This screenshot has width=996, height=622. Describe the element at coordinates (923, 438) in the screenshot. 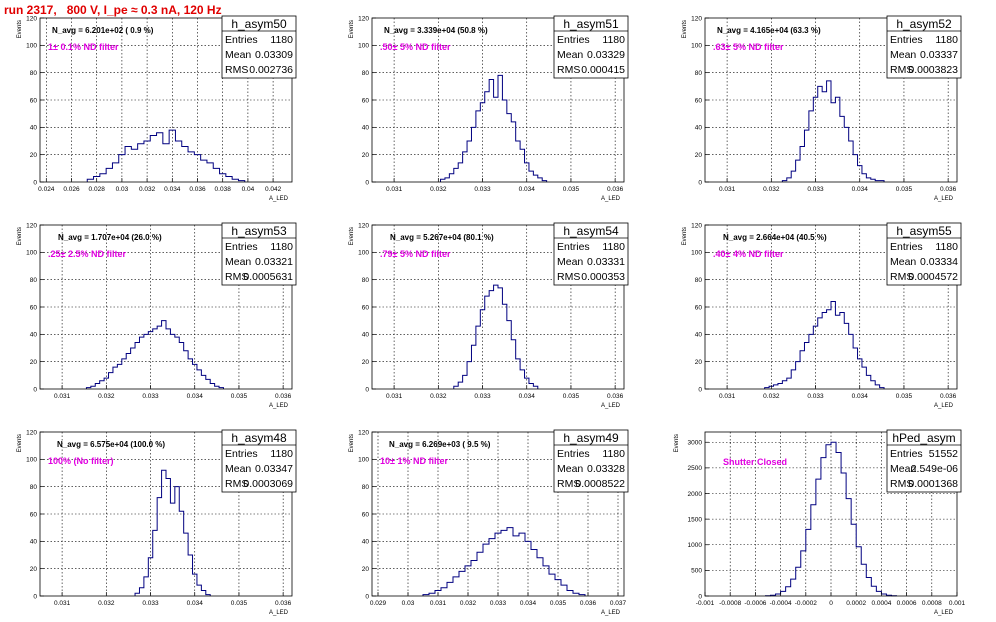

I see `histogram-title: hPed_asym` at that location.